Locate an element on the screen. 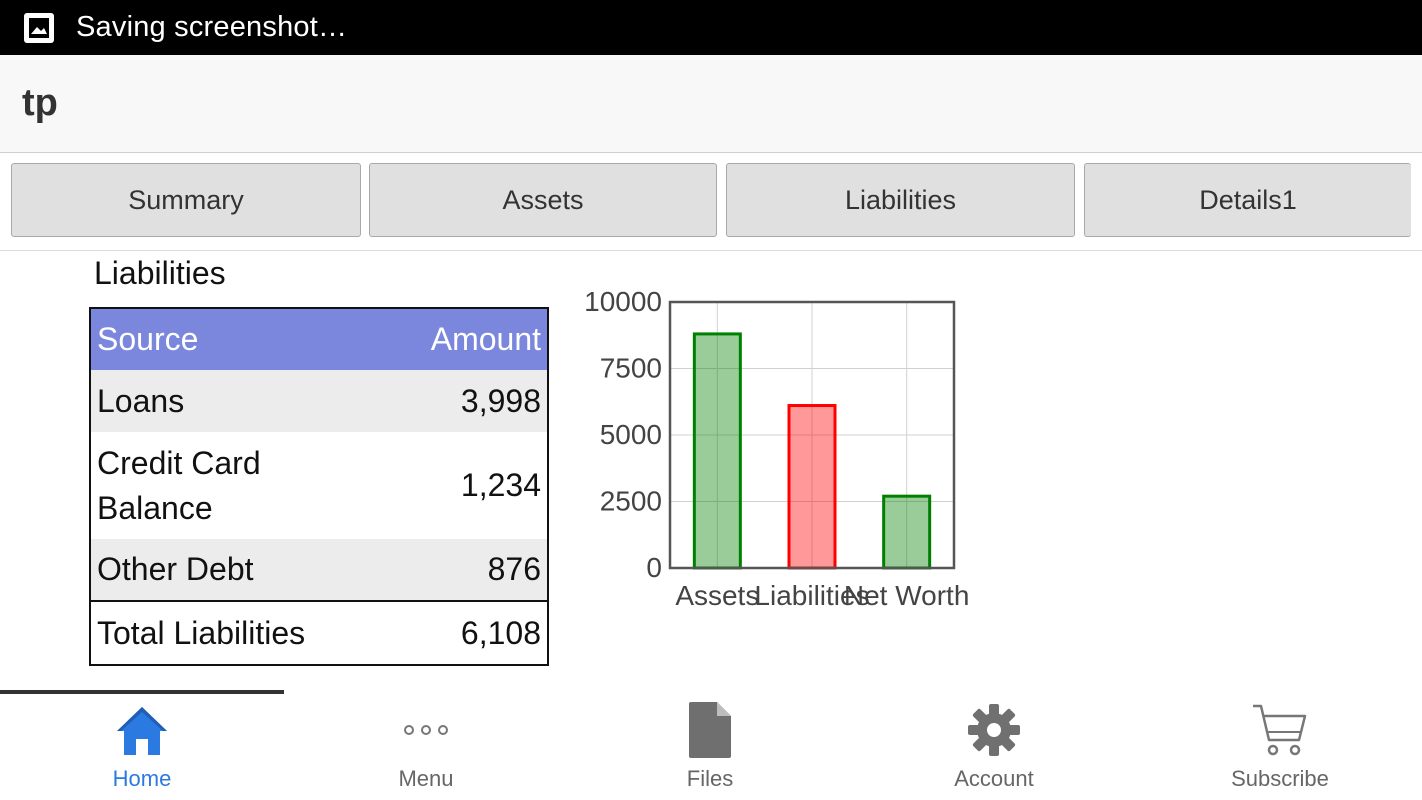  y-tick-label: 2500 is located at coordinates (631, 501).